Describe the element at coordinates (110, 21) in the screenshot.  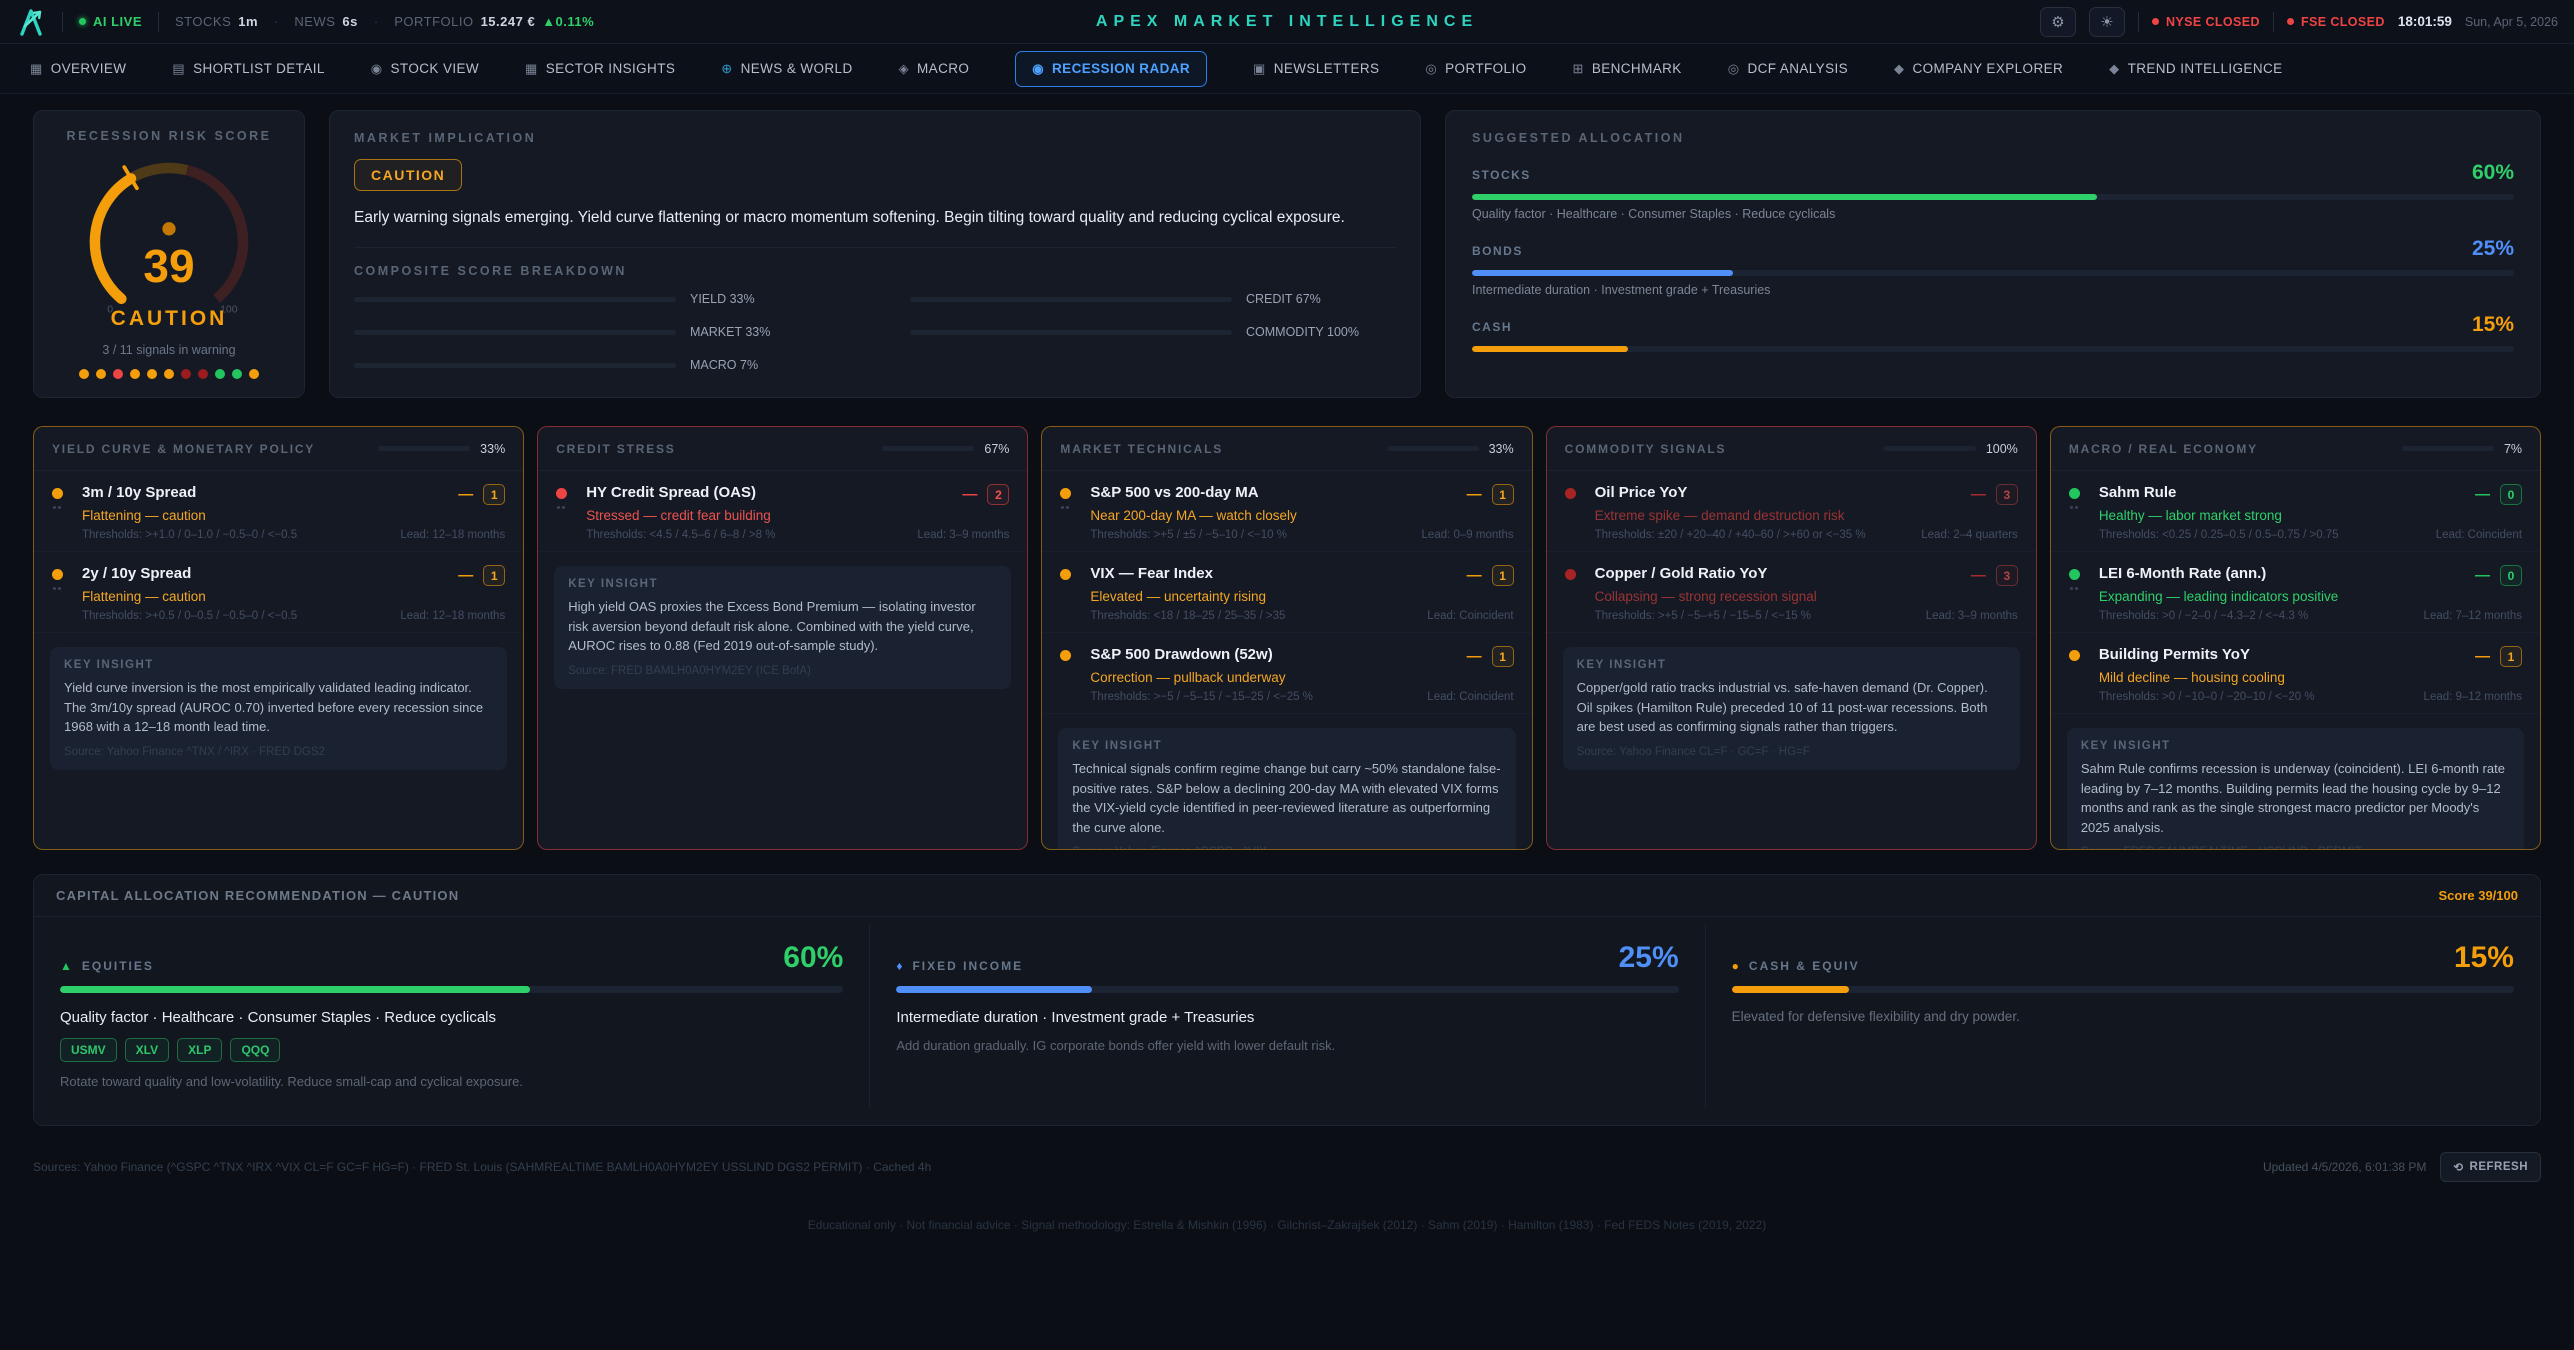
I see `ai-live-status: AI LIVE` at that location.